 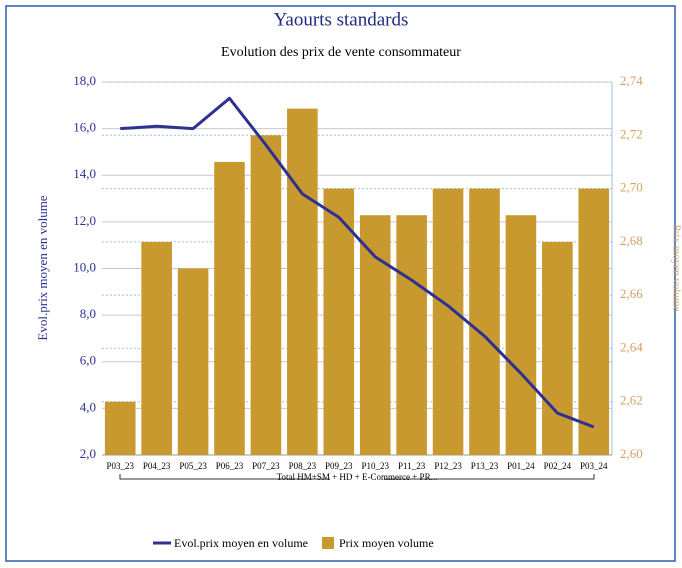 What do you see at coordinates (631, 80) in the screenshot?
I see `y2-tick-label: 2,74` at bounding box center [631, 80].